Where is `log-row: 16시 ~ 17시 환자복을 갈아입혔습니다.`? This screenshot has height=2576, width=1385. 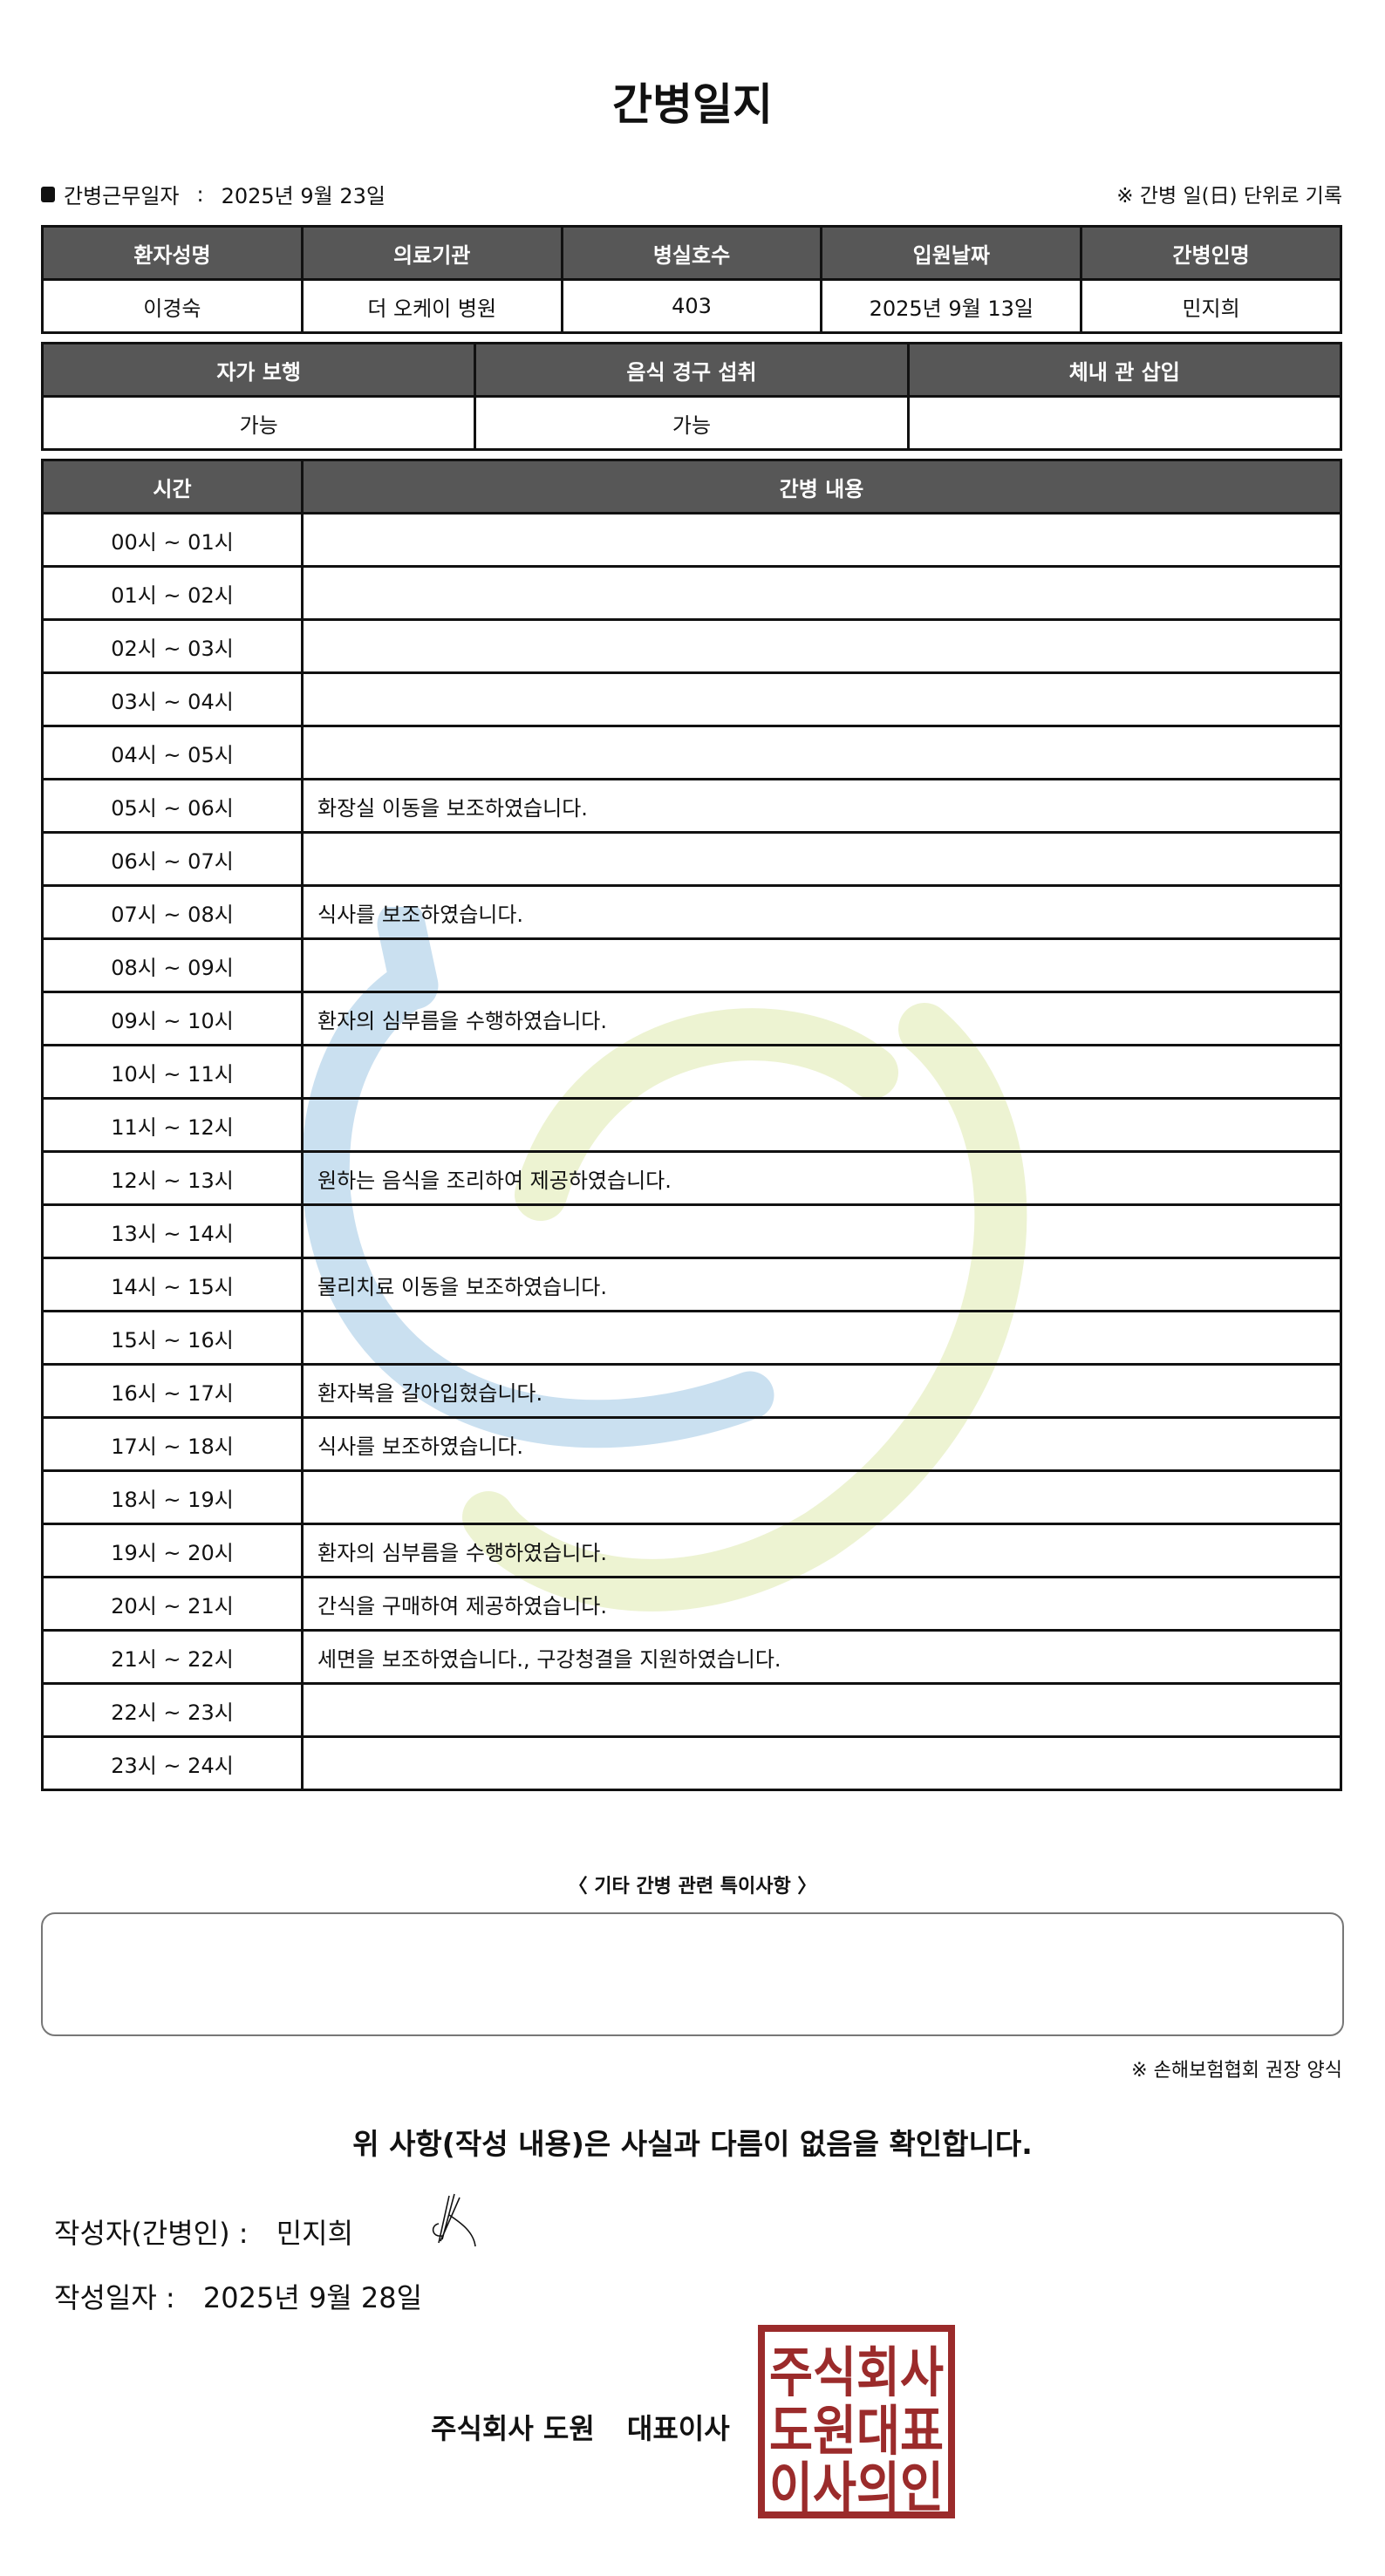 log-row: 16시 ~ 17시 환자복을 갈아입혔습니다. is located at coordinates (692, 1391).